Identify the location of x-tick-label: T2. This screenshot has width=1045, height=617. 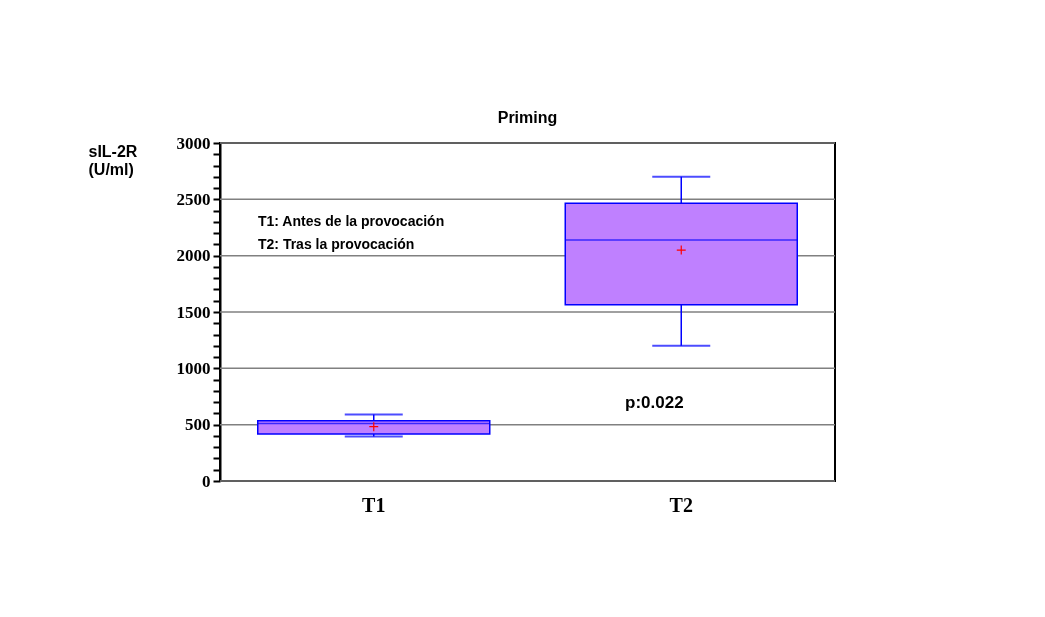
(681, 504).